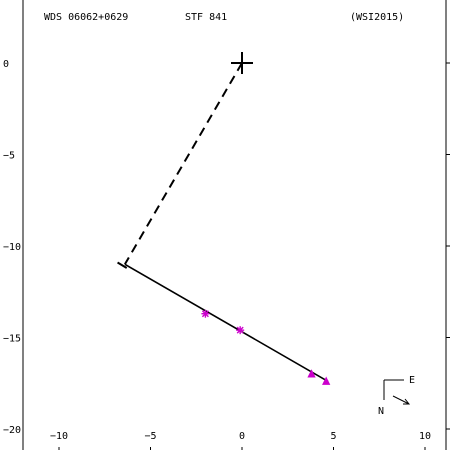 Image resolution: width=450 pixels, height=450 pixels. I want to click on motion-arrow-shaft, so click(401, 400).